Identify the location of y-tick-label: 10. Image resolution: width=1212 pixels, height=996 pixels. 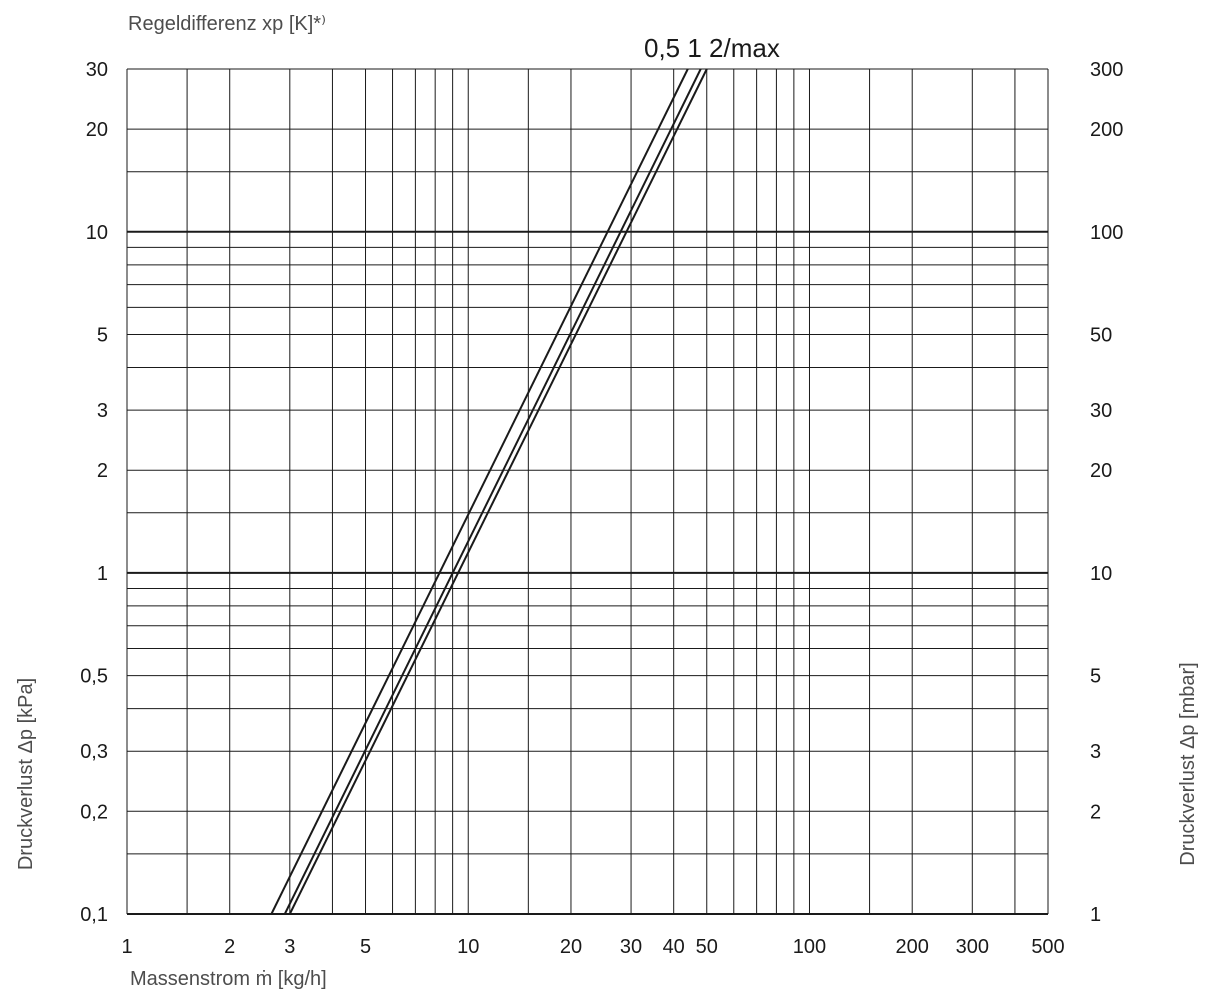
(97, 233).